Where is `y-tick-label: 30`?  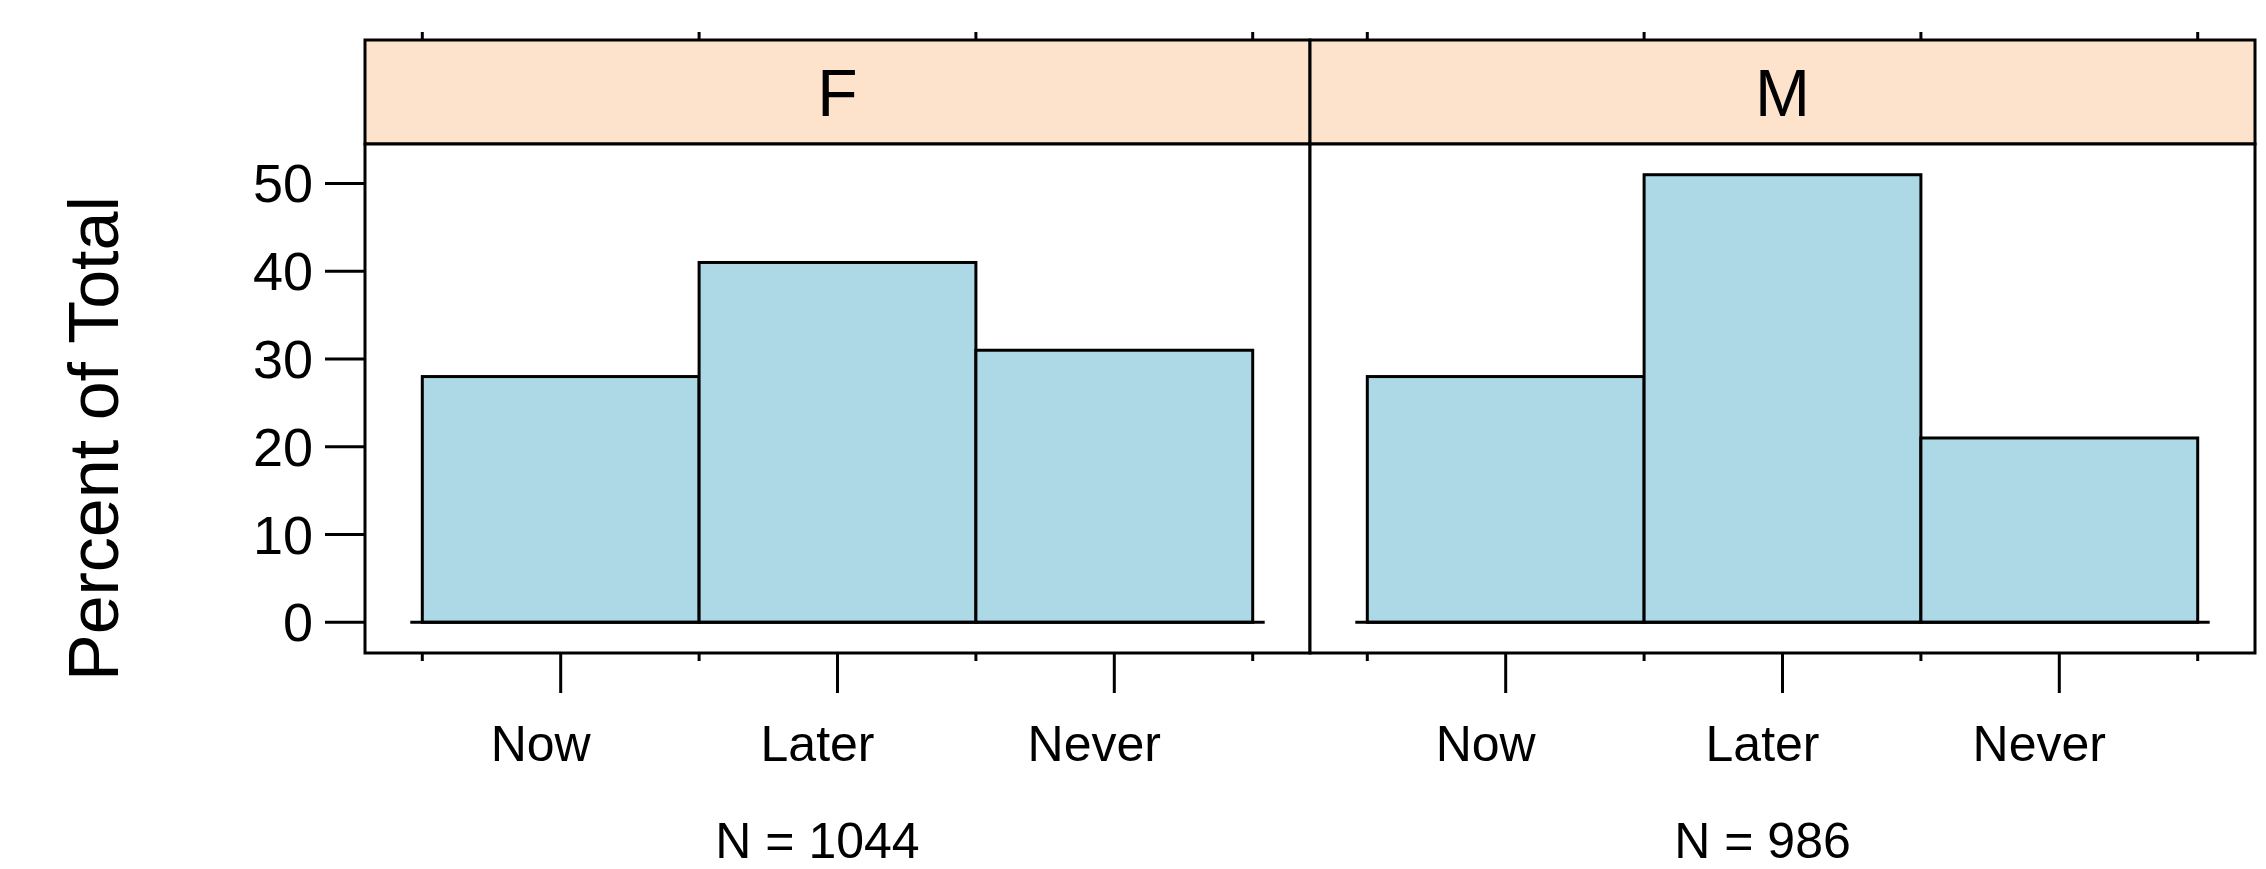 y-tick-label: 30 is located at coordinates (282, 359).